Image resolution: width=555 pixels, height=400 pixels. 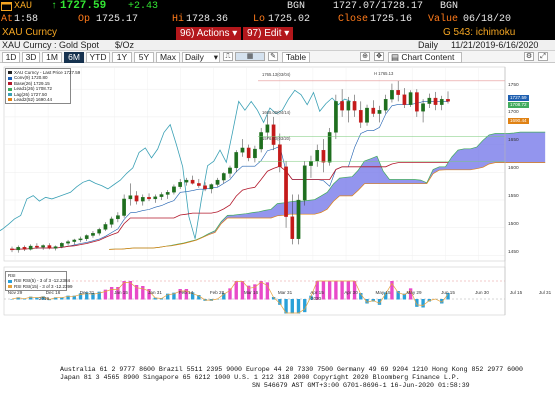 What do you see at coordinates (7, 19) in the screenshot?
I see `time-label: At` at bounding box center [7, 19].